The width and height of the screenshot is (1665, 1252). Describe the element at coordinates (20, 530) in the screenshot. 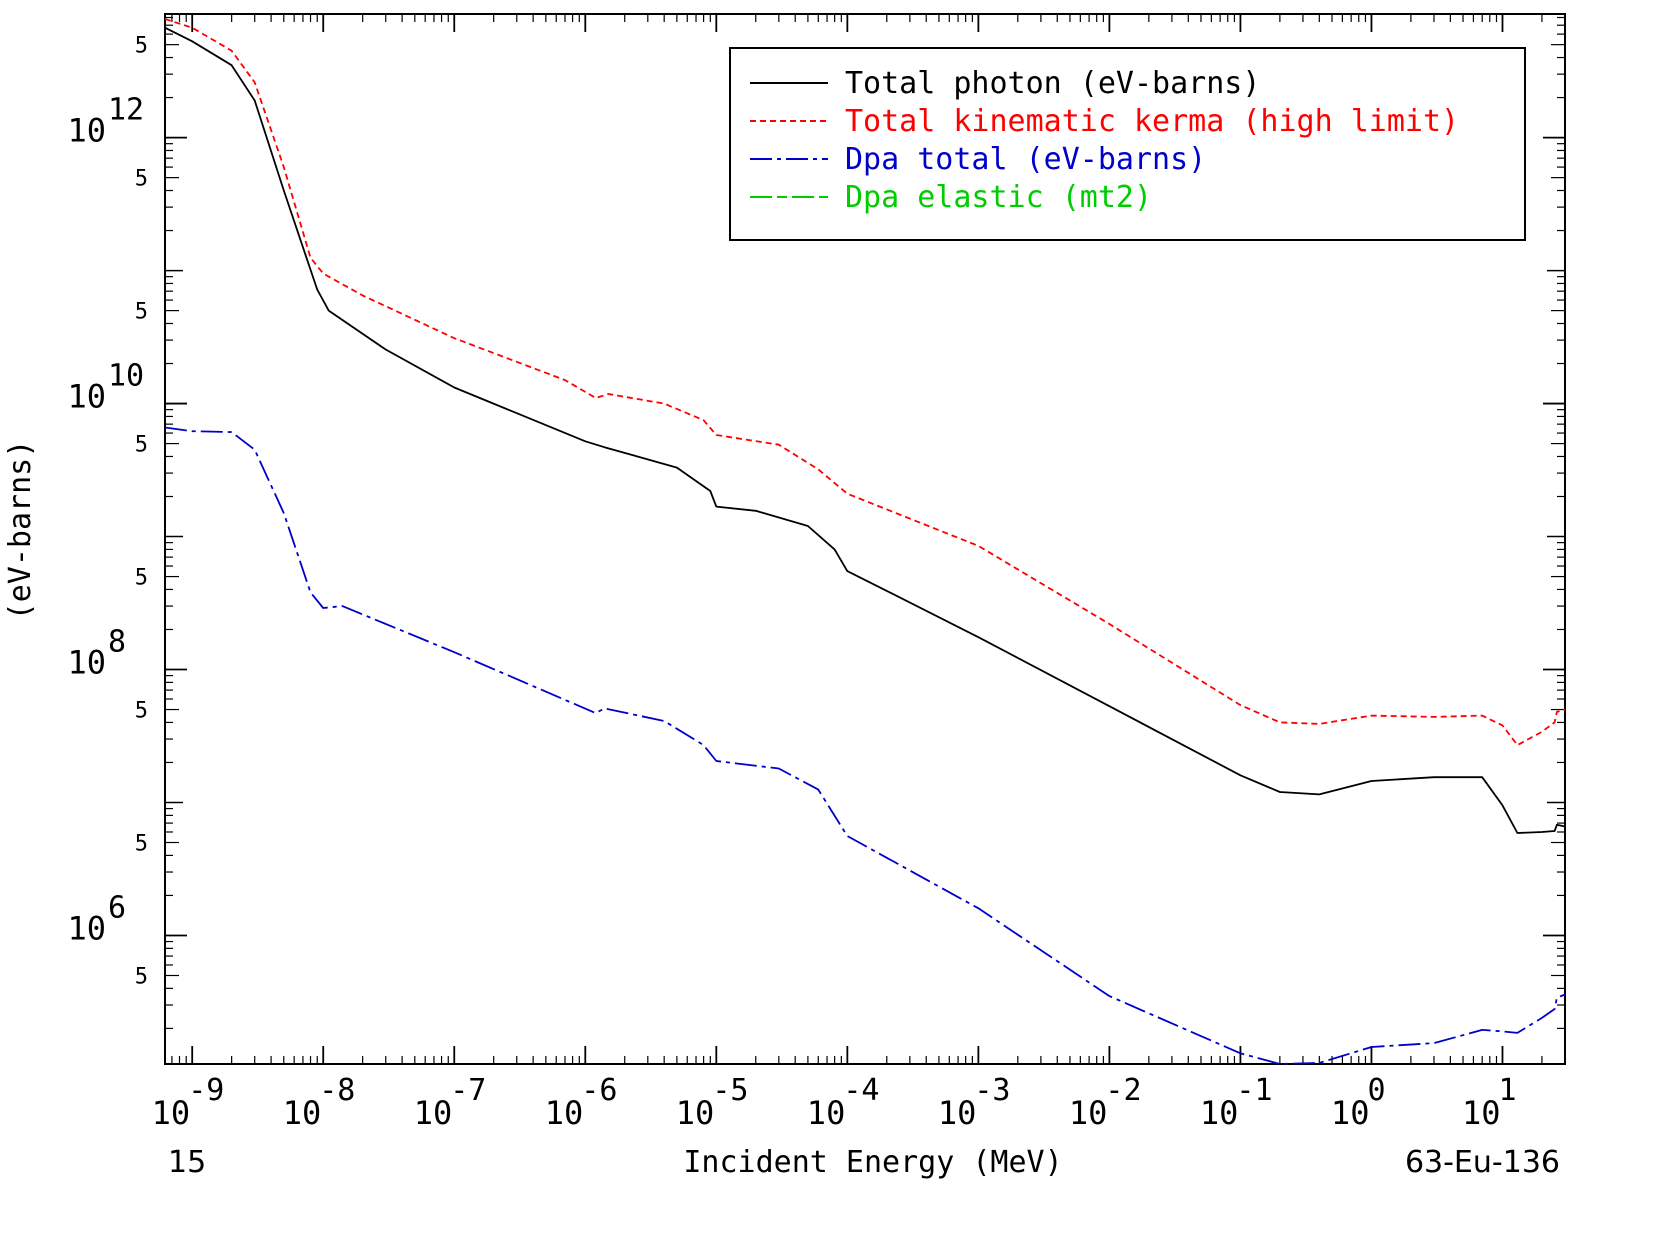

I see `y-axis-label: (eV-barns)` at that location.